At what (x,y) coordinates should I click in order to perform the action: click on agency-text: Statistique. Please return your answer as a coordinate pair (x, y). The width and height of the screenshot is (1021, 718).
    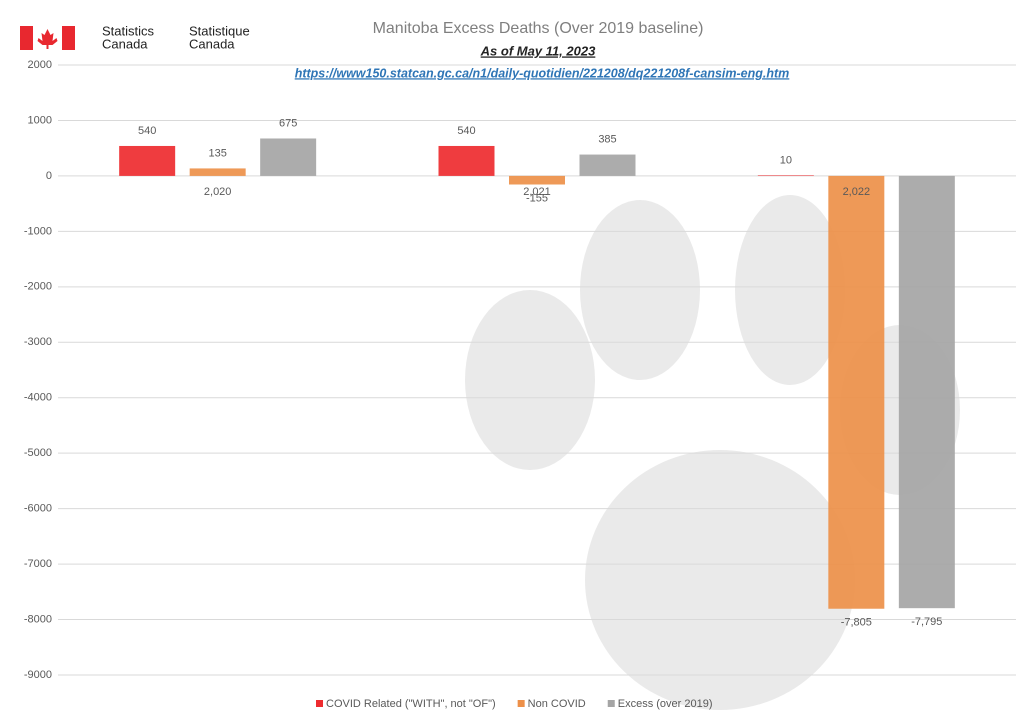
    Looking at the image, I should click on (219, 30).